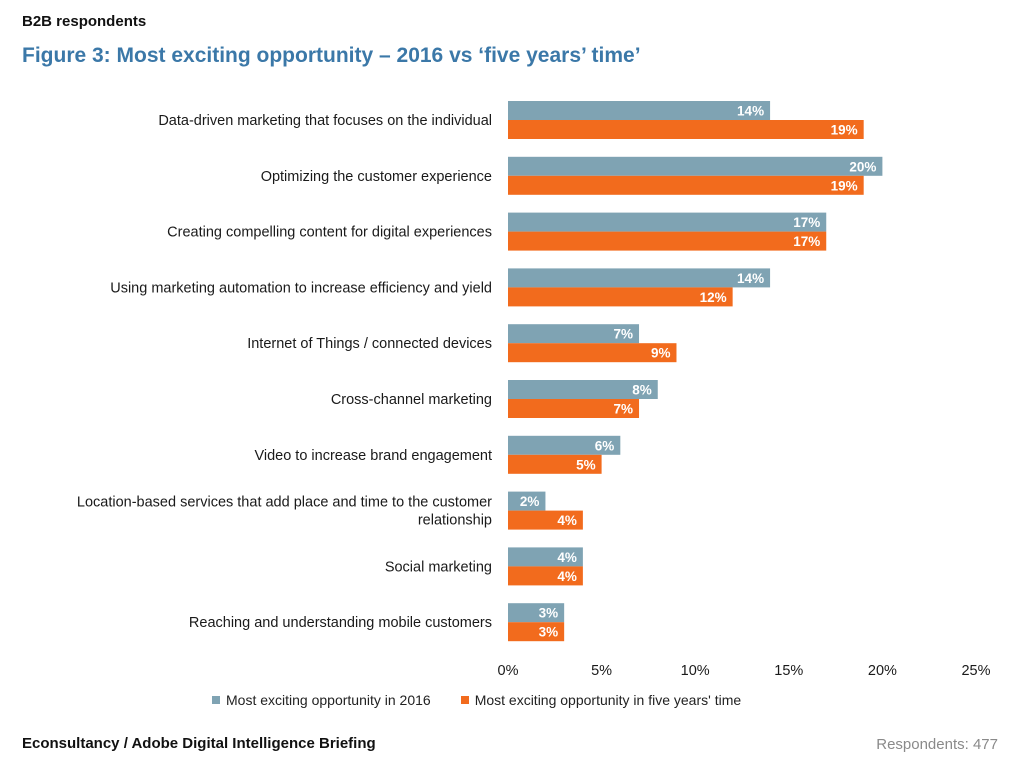  What do you see at coordinates (464, 700) in the screenshot?
I see `legend-swatch-five-years` at bounding box center [464, 700].